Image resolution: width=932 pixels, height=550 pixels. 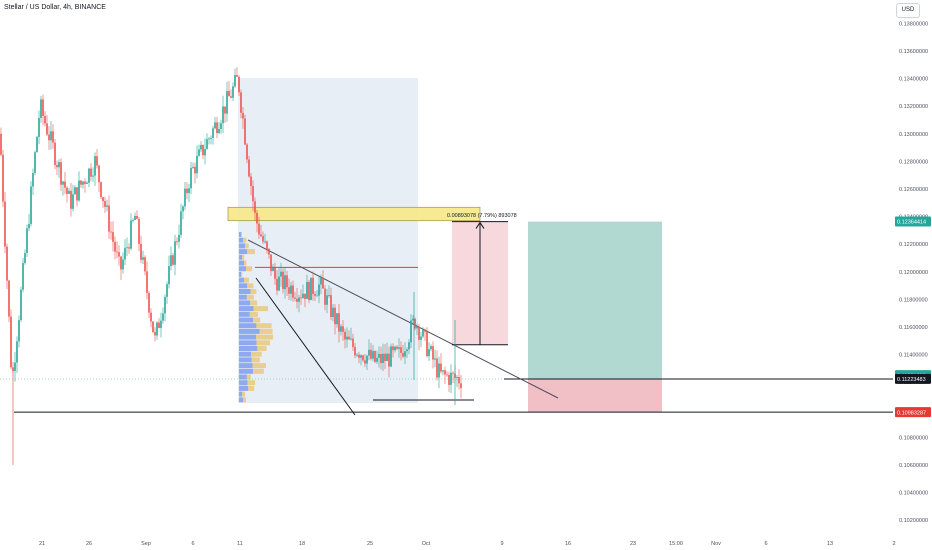 I want to click on fib-zone, so click(x=354, y=214).